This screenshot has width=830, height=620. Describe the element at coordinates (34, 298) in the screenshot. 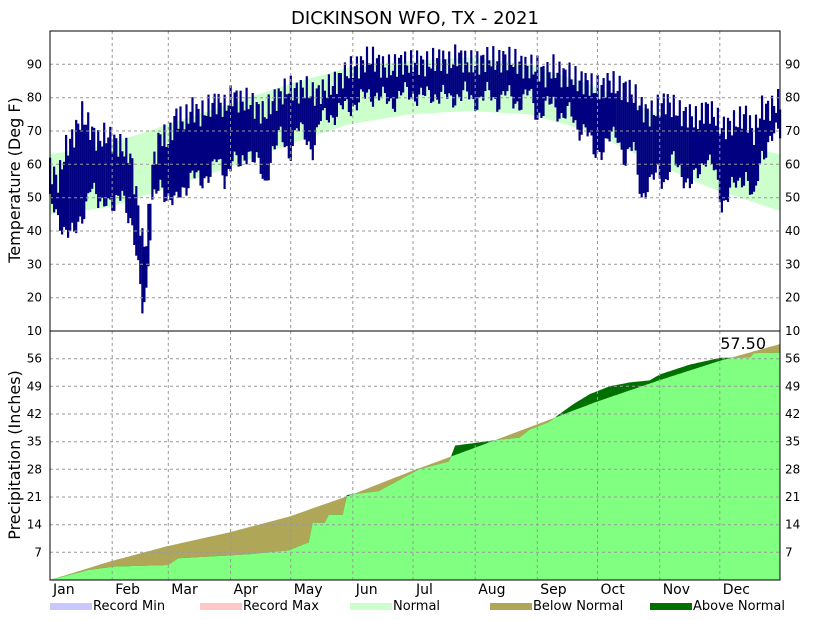

I see `temperature-tick-left: 20` at that location.